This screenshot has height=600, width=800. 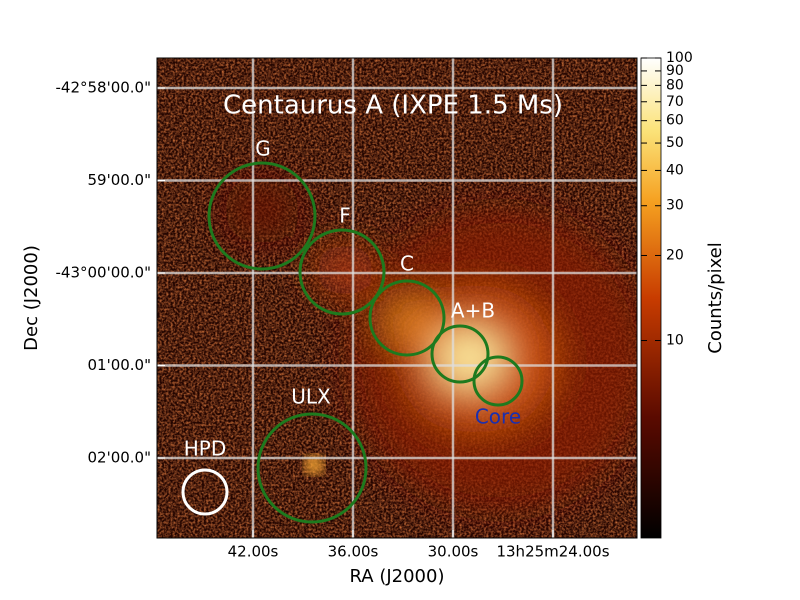 What do you see at coordinates (263, 149) in the screenshot?
I see `region-label: G` at bounding box center [263, 149].